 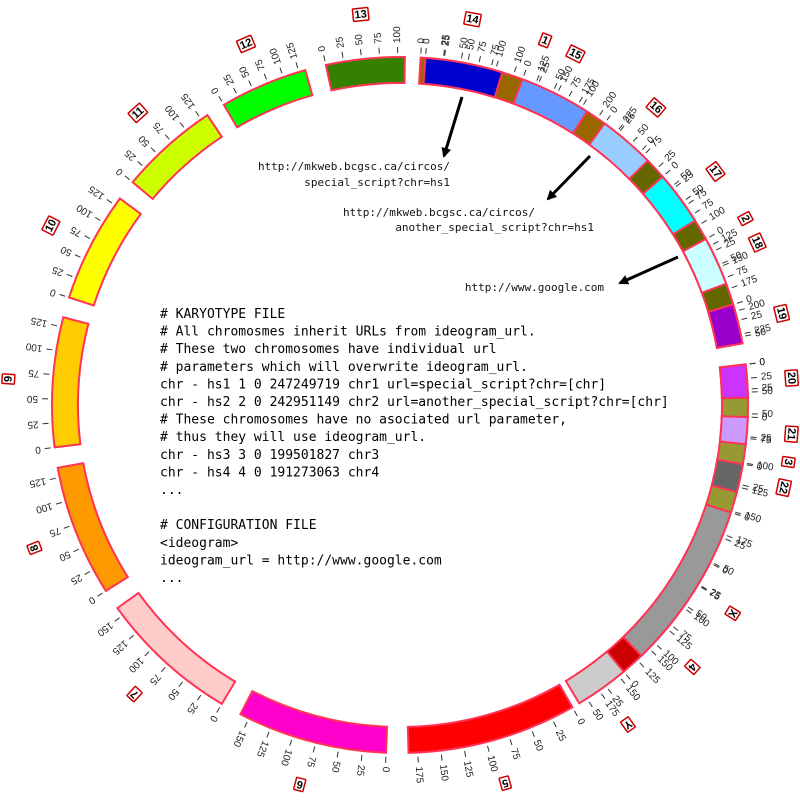 What do you see at coordinates (614, 109) in the screenshot?
I see `chr-16-tick-label: 0` at bounding box center [614, 109].